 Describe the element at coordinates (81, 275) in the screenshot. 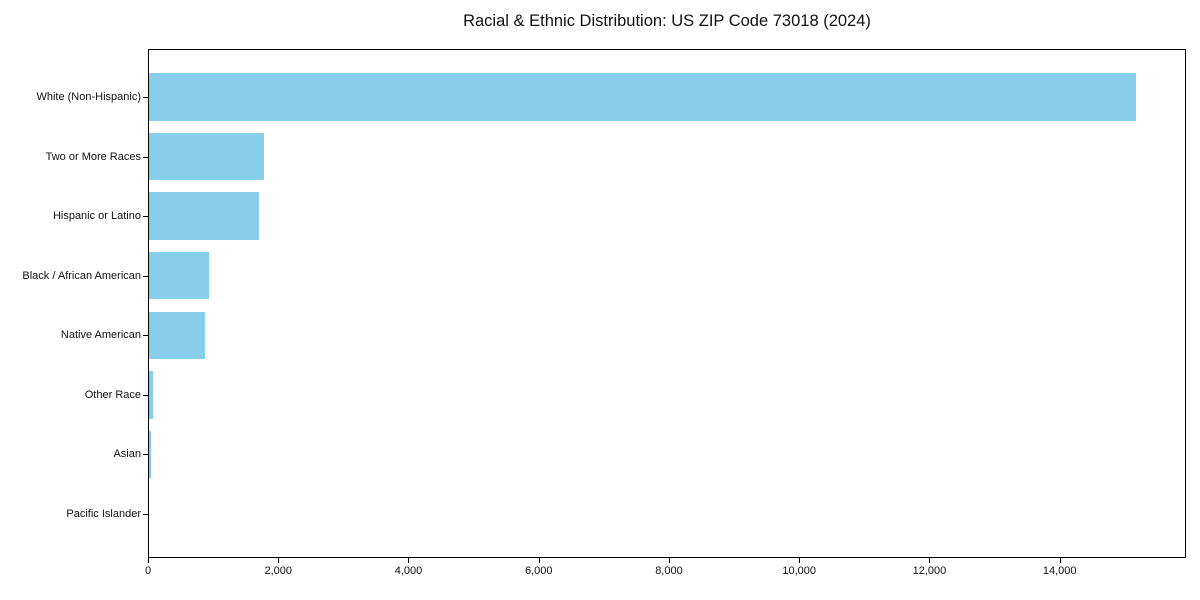

I see `y-axis-label-black-african-american: Black / African American` at that location.